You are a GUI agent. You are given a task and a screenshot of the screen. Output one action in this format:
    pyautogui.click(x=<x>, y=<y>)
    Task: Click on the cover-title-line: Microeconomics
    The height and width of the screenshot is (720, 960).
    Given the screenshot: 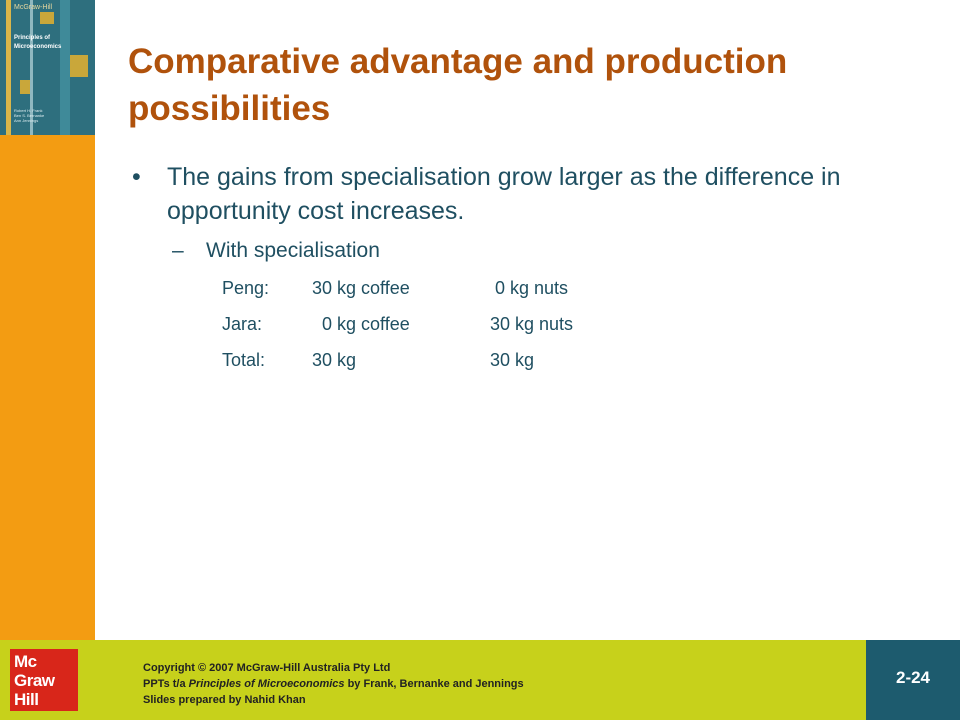 What is the action you would take?
    pyautogui.click(x=38, y=47)
    